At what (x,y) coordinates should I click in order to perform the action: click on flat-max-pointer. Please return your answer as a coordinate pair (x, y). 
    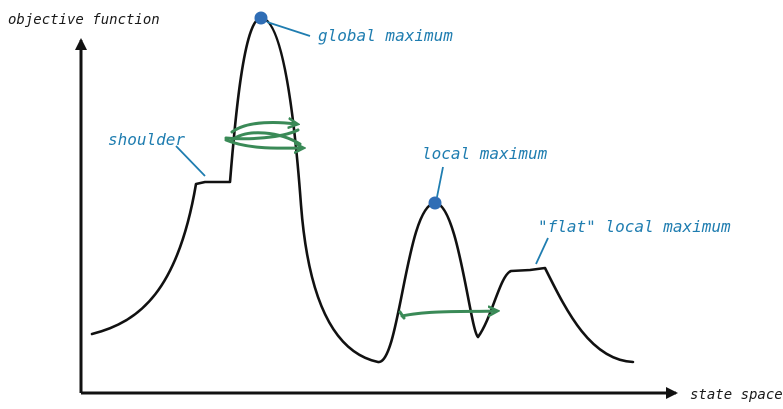
    Looking at the image, I should click on (542, 251).